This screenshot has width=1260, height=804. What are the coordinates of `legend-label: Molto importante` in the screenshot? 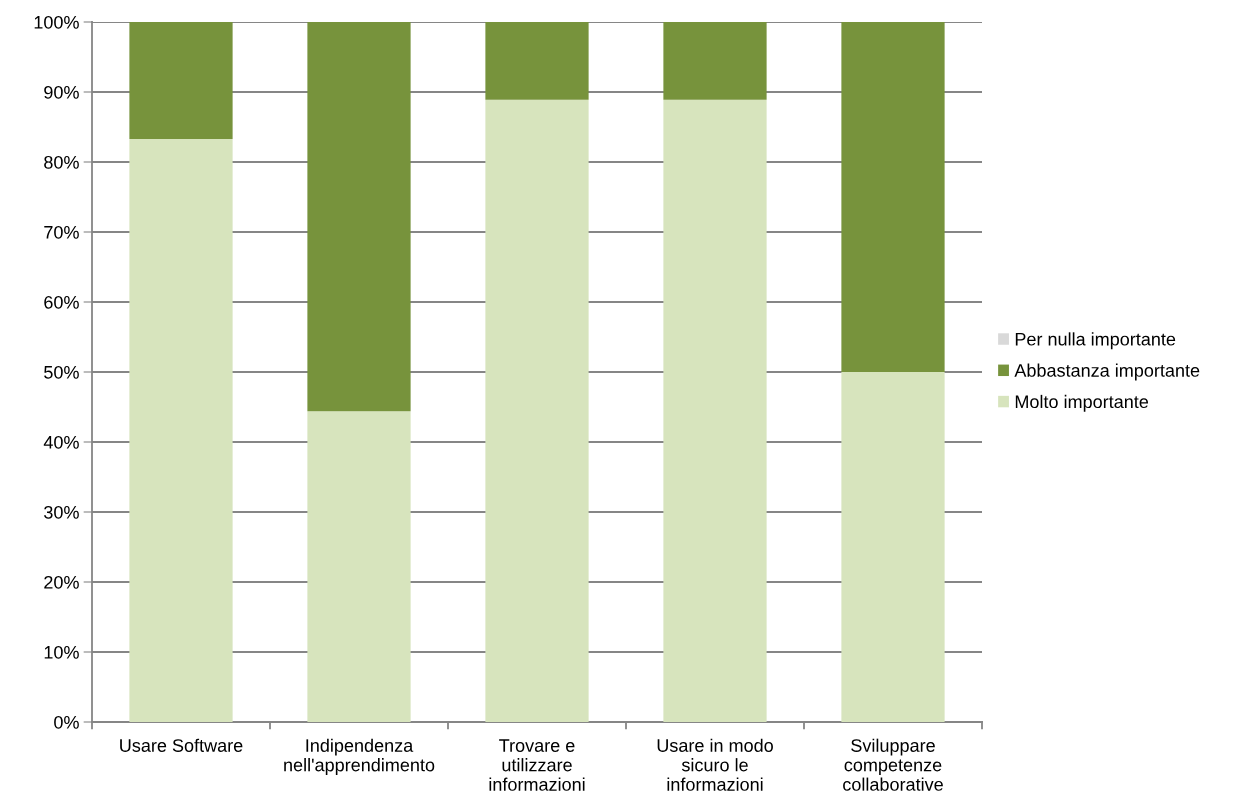 It's located at (1082, 403).